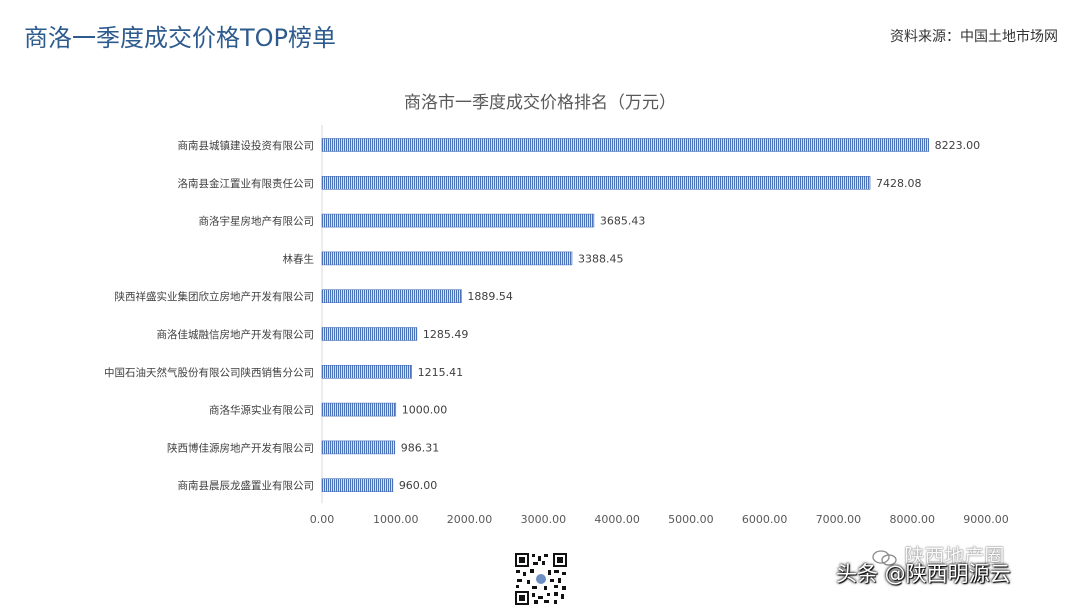  What do you see at coordinates (540, 103) in the screenshot?
I see `chart-title: 商洛市一季度成交价格排名（万元）` at bounding box center [540, 103].